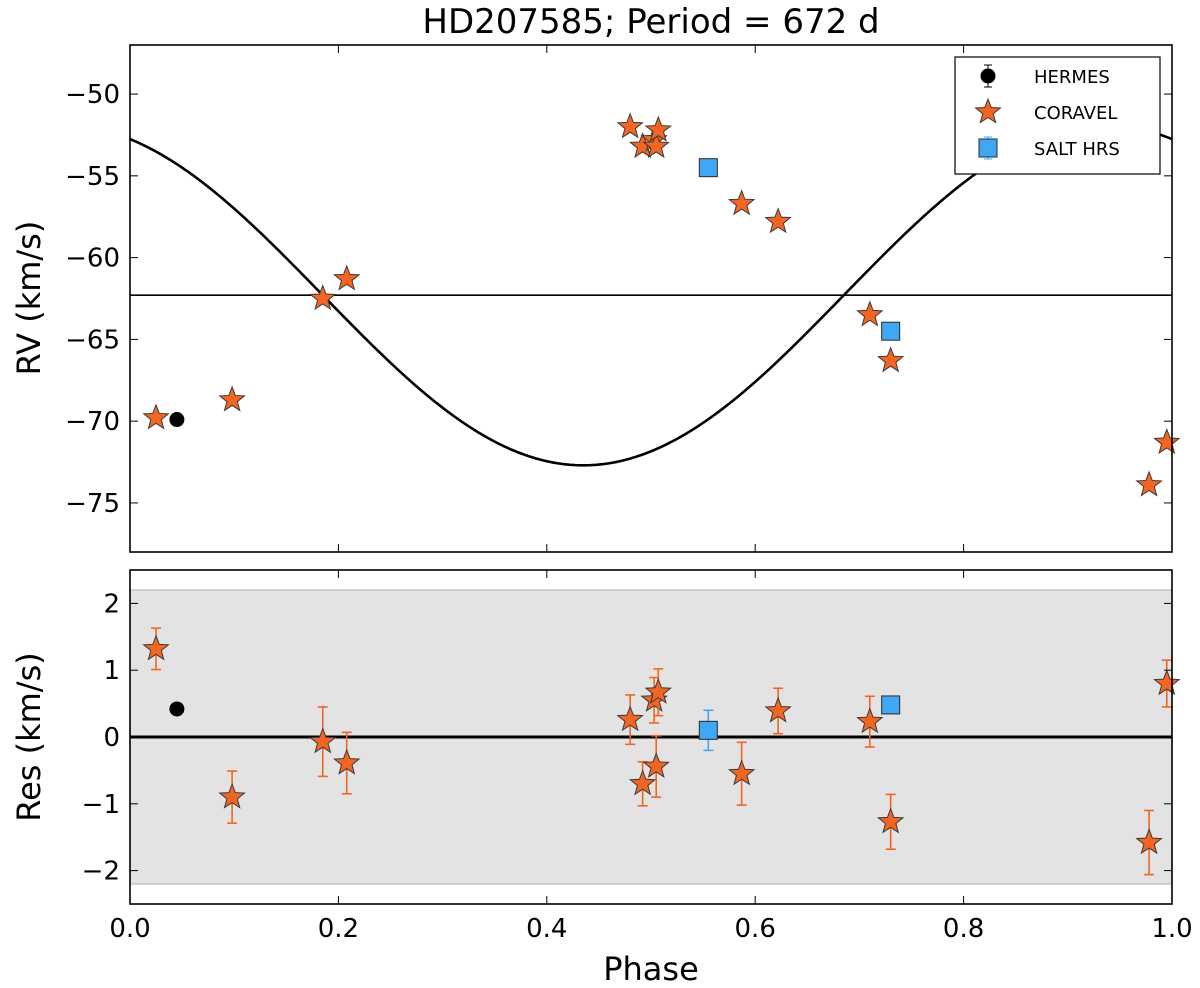 Image resolution: width=1200 pixels, height=988 pixels. What do you see at coordinates (129, 929) in the screenshot?
I see `x-tick-label: 0.0` at bounding box center [129, 929].